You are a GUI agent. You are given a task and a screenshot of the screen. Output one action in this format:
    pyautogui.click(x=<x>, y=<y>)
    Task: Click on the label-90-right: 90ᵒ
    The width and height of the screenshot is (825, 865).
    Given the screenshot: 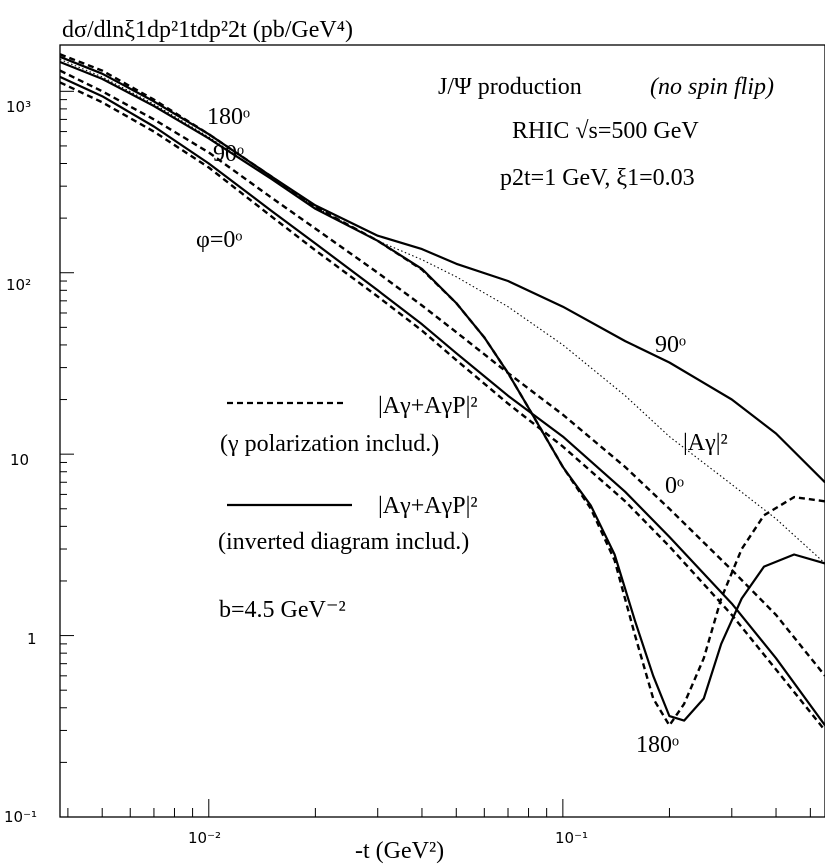 What is the action you would take?
    pyautogui.click(x=670, y=345)
    